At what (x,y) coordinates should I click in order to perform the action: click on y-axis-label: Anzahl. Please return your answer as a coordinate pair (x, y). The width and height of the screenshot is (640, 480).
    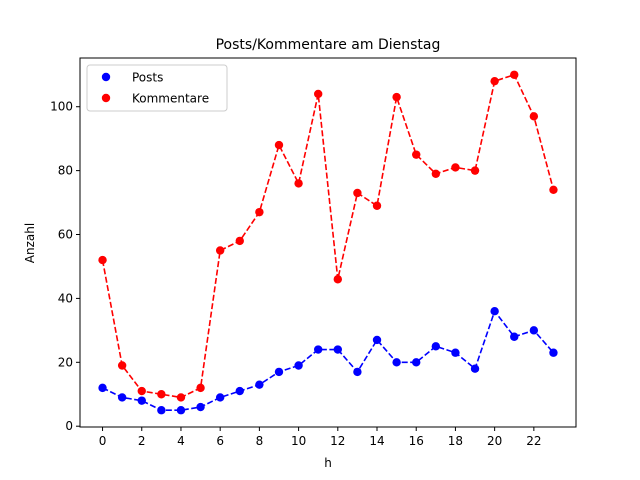
    Looking at the image, I should click on (30, 243).